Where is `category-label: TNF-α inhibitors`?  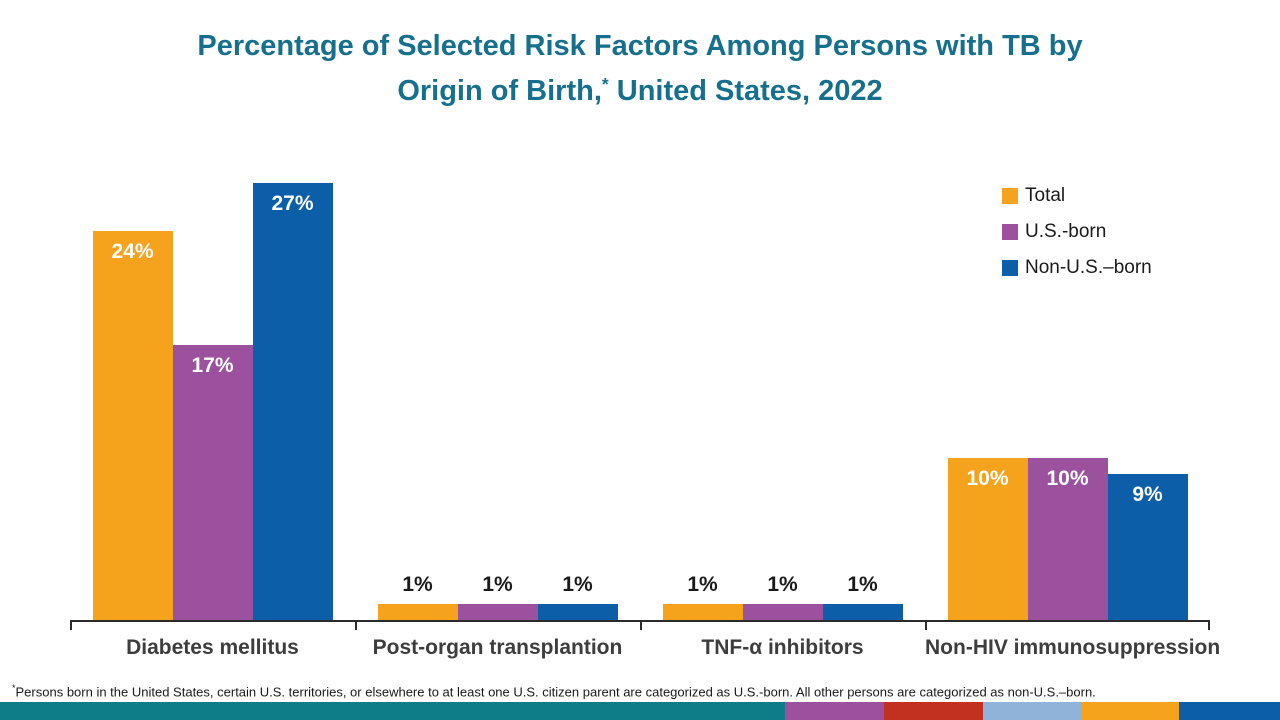 category-label: TNF-α inhibitors is located at coordinates (782, 647).